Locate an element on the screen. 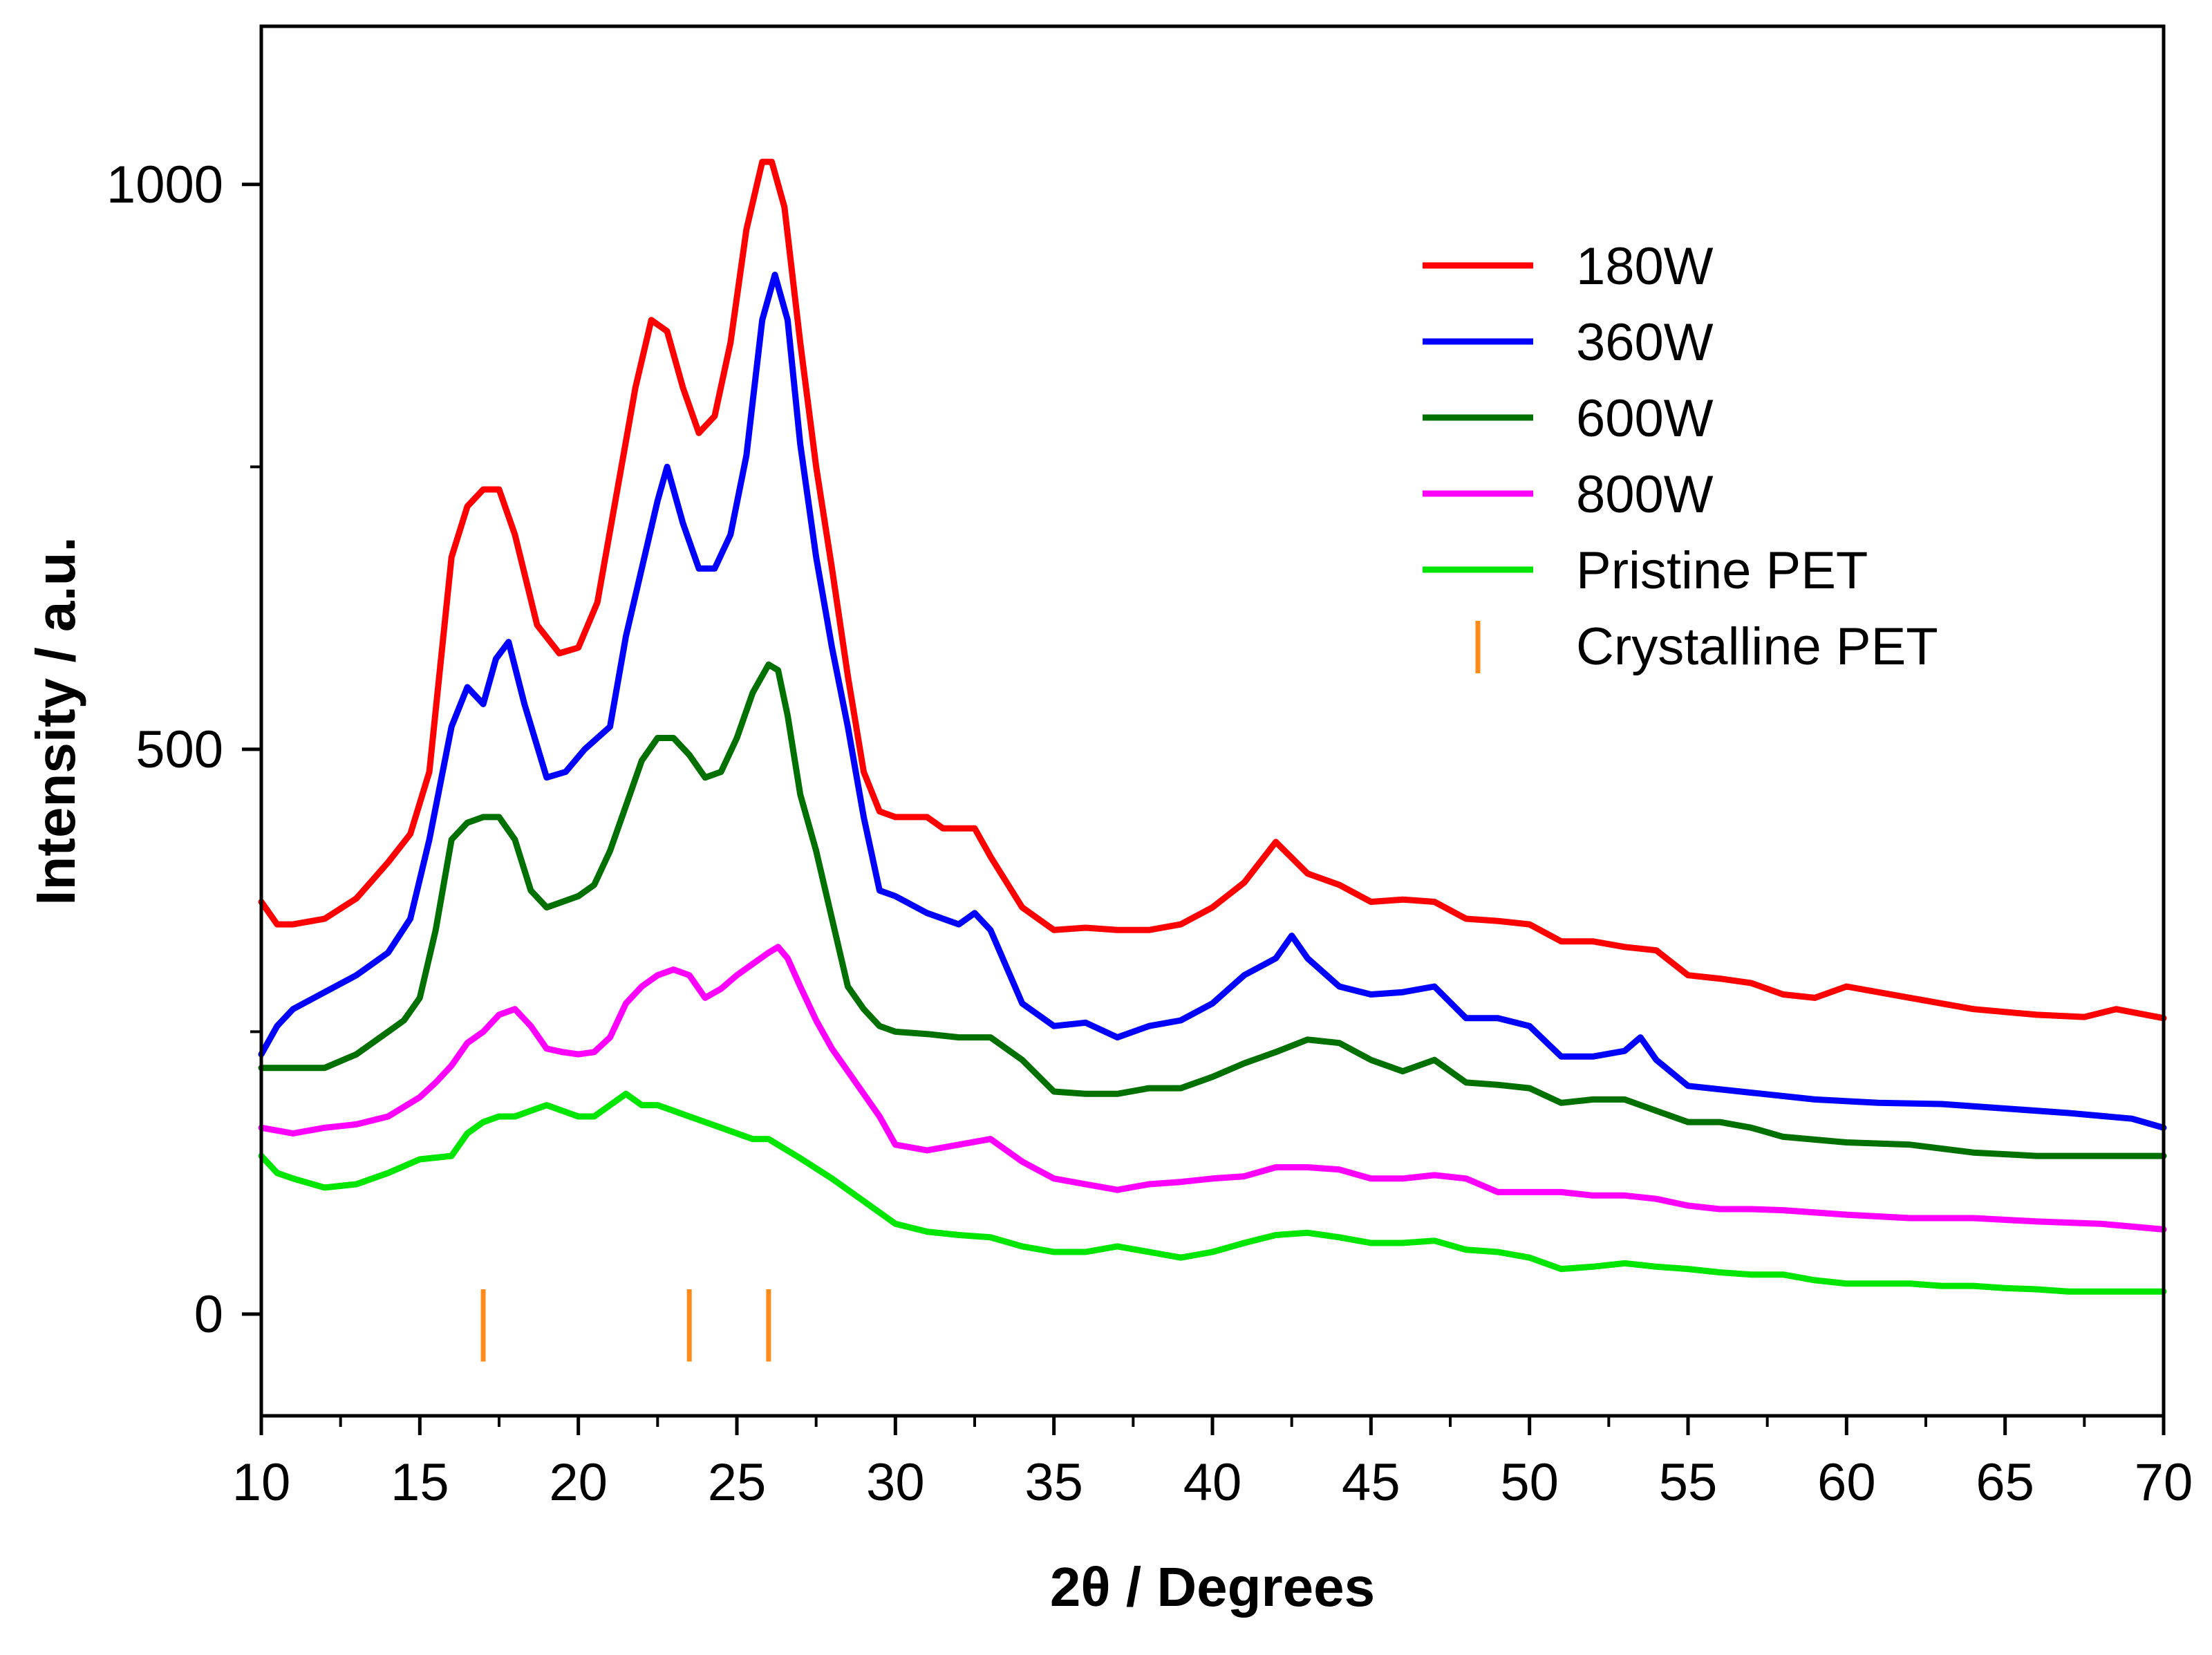 This screenshot has height=1655, width=2212. y-axis-title: Intensity / a.u. is located at coordinates (55, 720).